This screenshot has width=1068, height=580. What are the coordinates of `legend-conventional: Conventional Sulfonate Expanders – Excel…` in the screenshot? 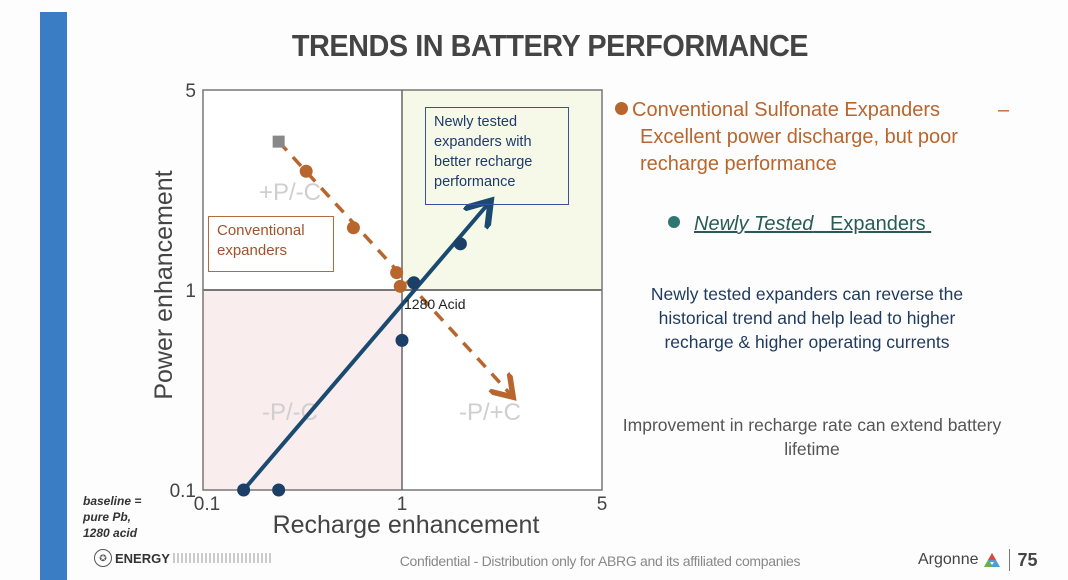 It's located at (825, 137).